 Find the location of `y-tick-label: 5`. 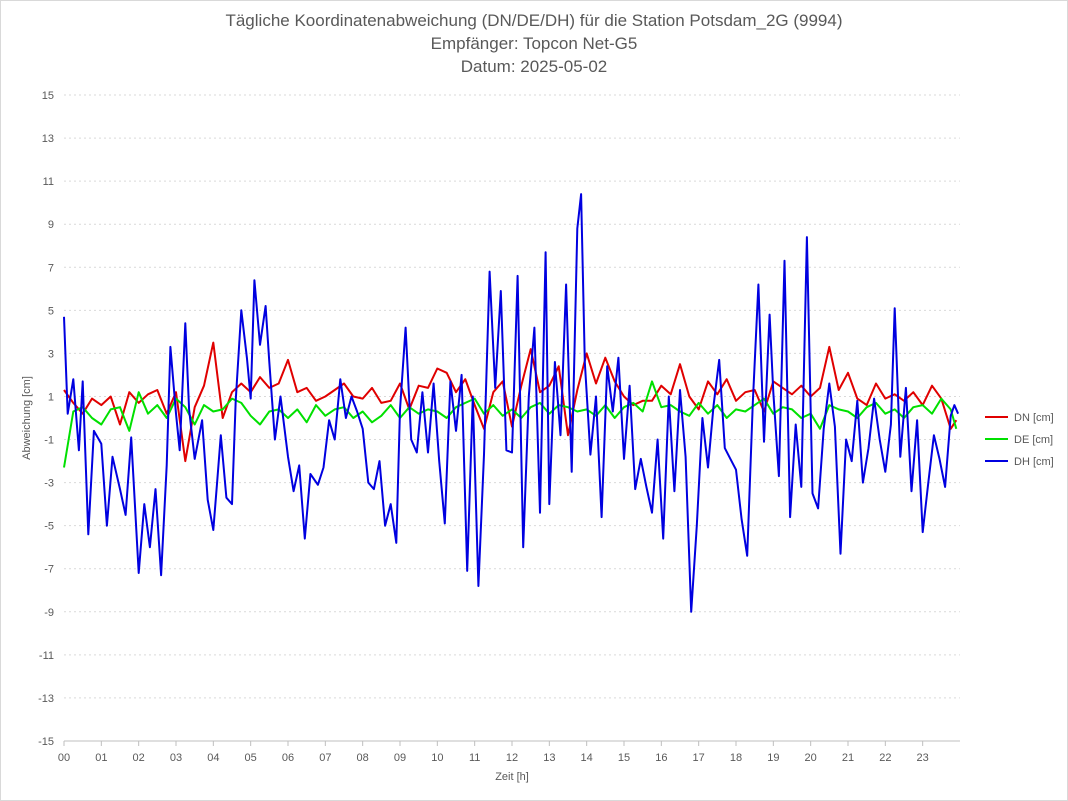

y-tick-label: 5 is located at coordinates (51, 311).